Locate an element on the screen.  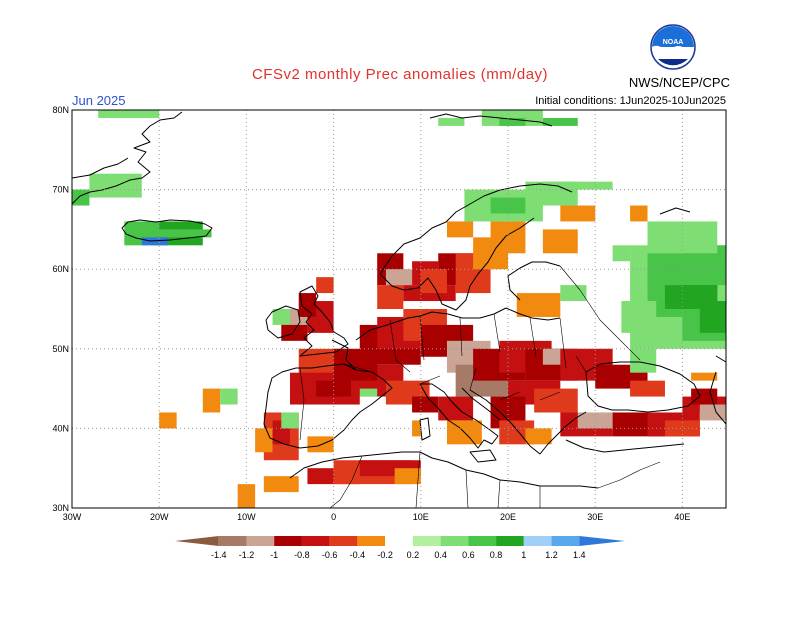
lat-label: 80N is located at coordinates (60, 110).